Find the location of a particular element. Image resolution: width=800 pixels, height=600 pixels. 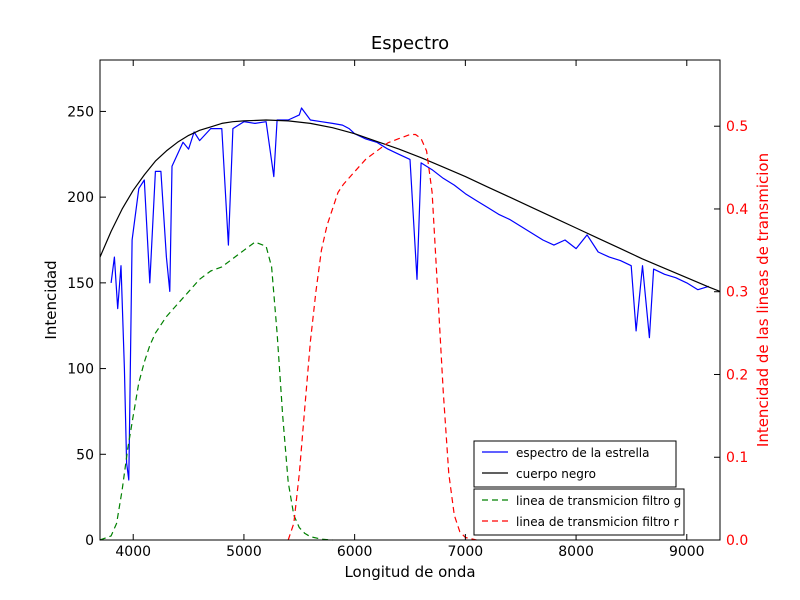

x-axis-label: Longitud de onda is located at coordinates (409, 572).